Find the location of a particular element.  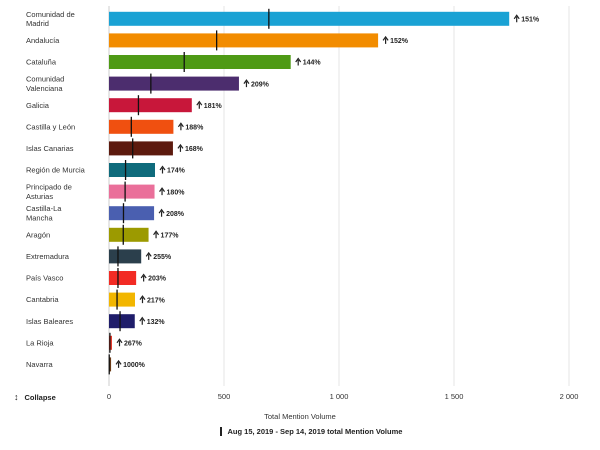

change-label: 132% is located at coordinates (156, 322).